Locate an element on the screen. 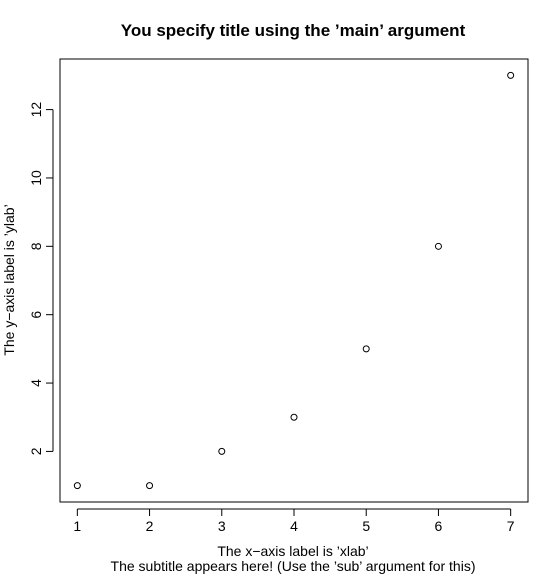 The image size is (559, 576). x-axis-title: The x−axis label is ’xlab’ is located at coordinates (292, 551).